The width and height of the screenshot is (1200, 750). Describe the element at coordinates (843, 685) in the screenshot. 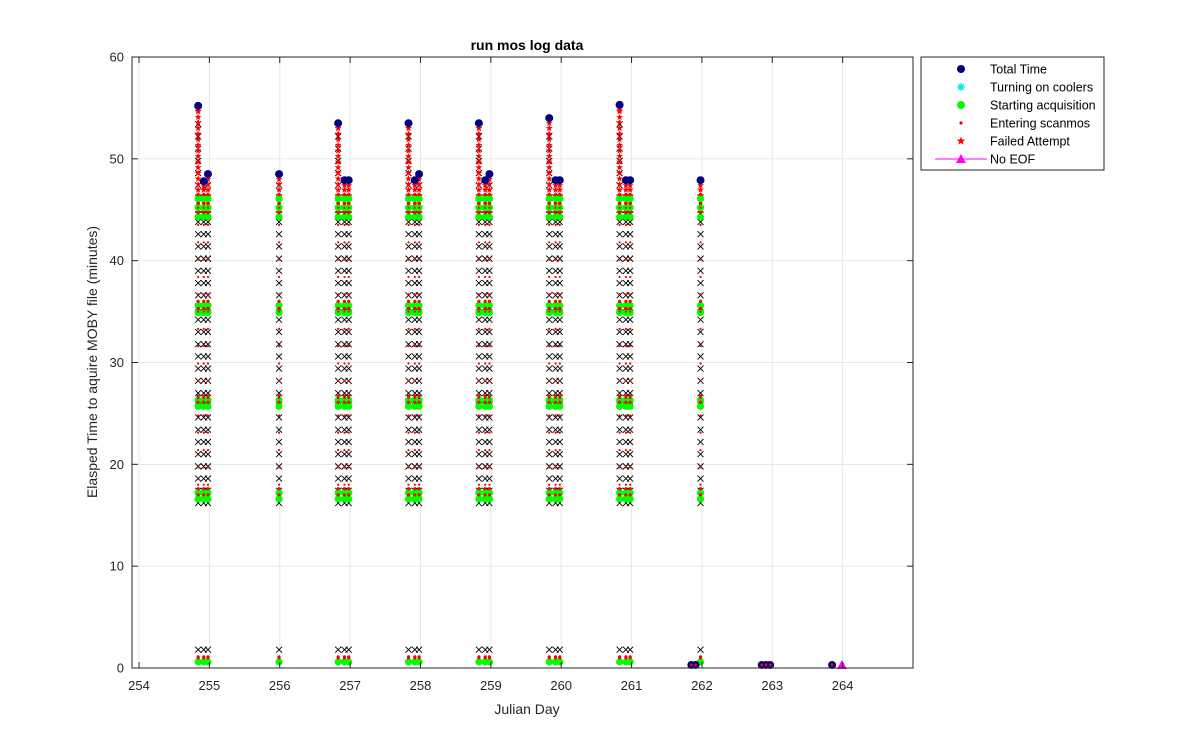

I see `x-tick-label: 264` at that location.